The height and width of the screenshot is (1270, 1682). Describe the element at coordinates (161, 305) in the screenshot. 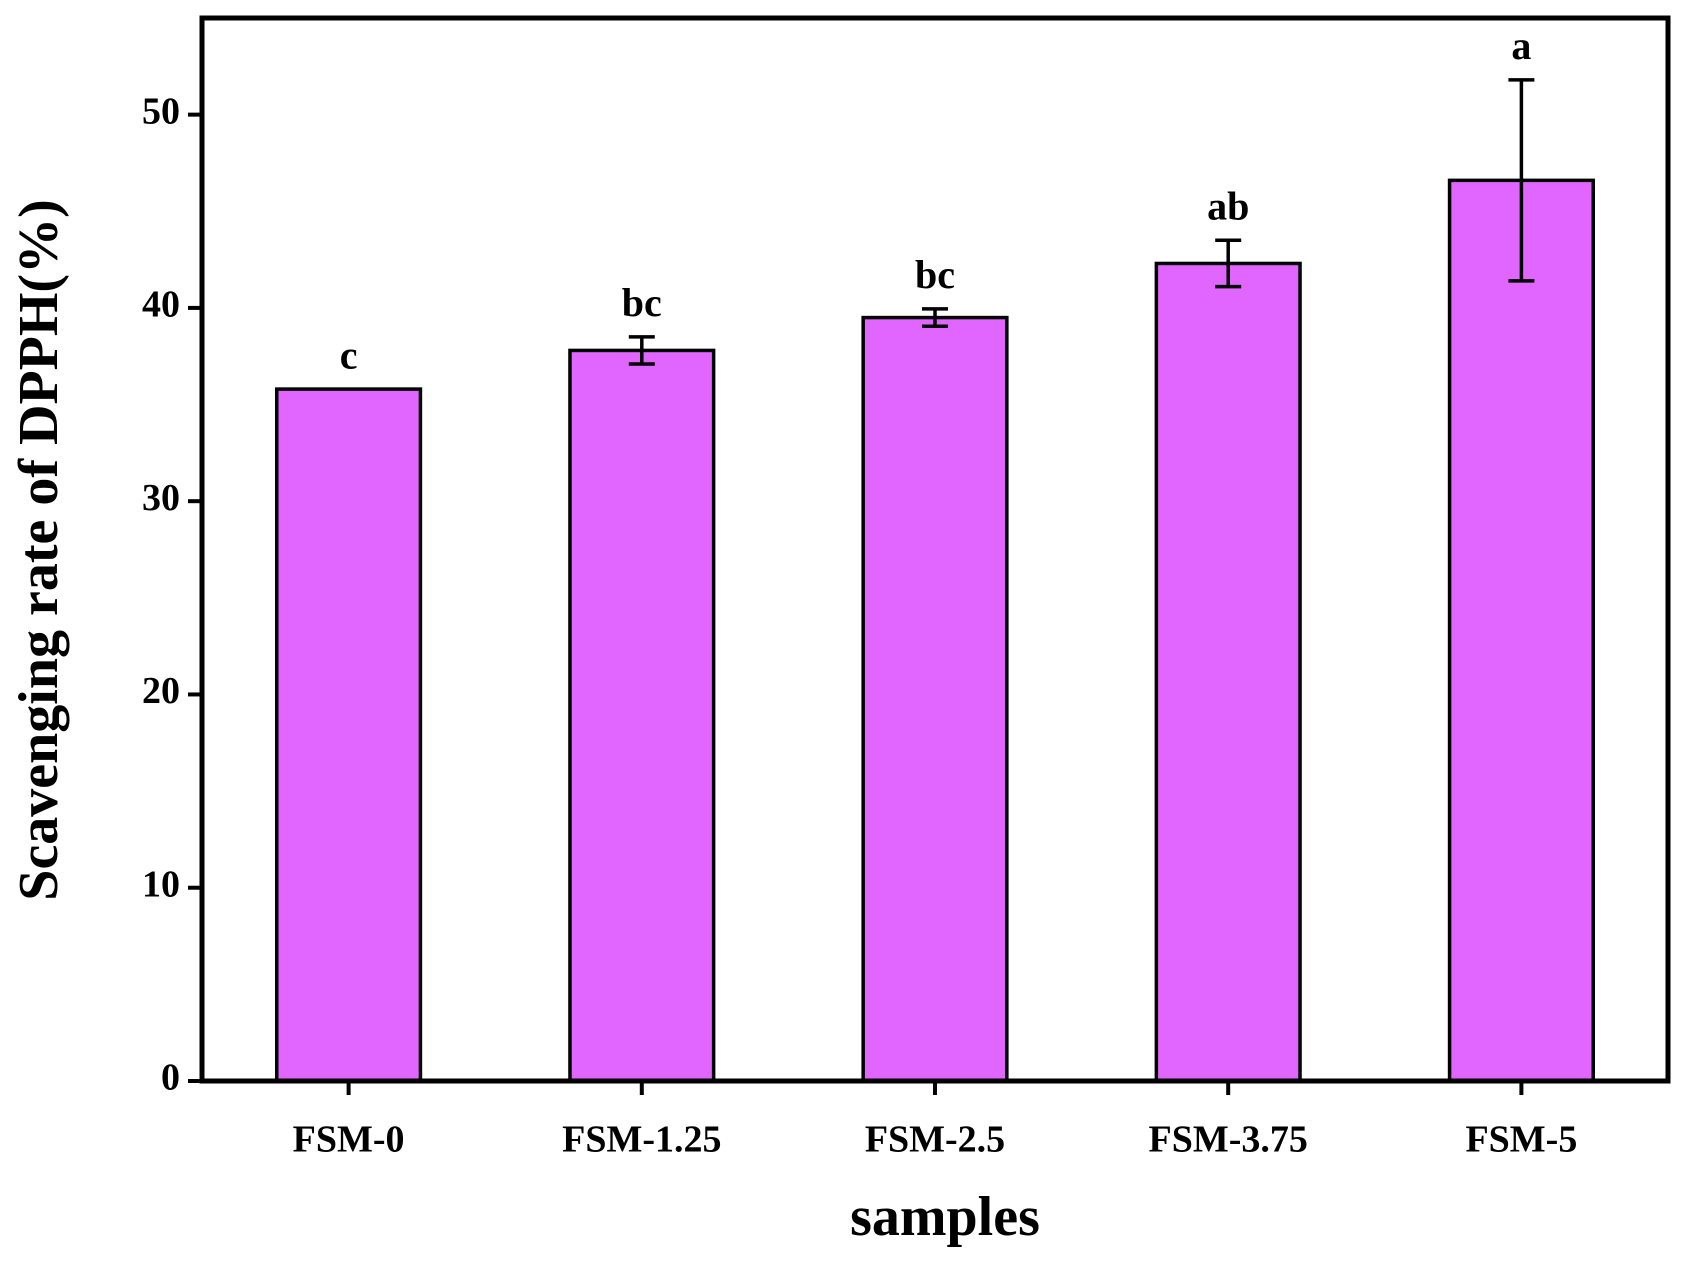

I see `y-tick-label: 40` at that location.